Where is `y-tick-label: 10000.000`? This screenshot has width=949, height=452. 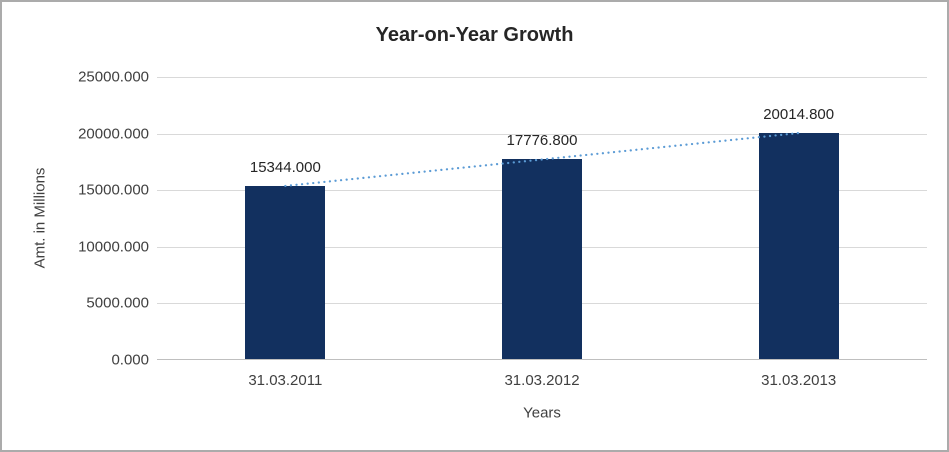 y-tick-label: 10000.000 is located at coordinates (113, 247).